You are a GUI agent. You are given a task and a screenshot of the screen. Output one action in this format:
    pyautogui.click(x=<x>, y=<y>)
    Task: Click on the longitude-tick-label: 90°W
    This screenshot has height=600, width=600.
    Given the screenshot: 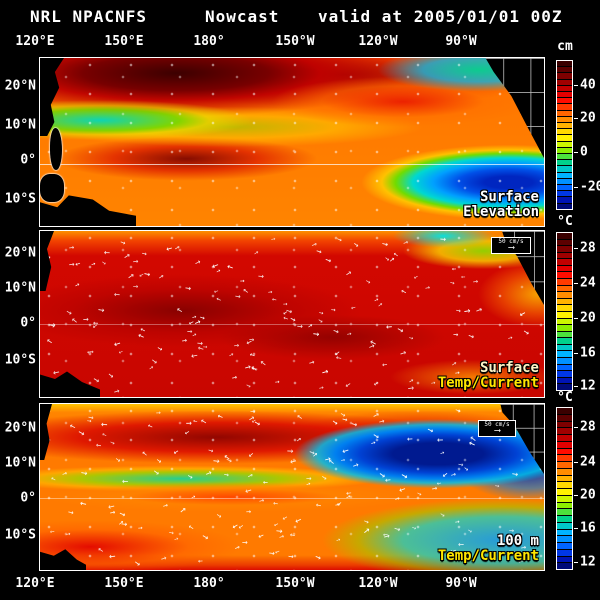 What is the action you would take?
    pyautogui.click(x=461, y=41)
    